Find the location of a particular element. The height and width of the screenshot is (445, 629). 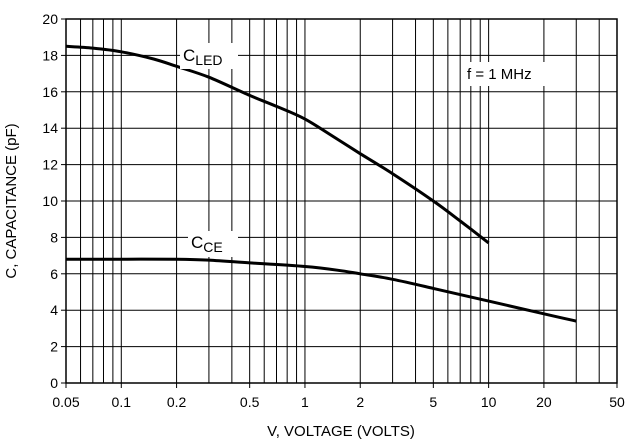

y-tick-label: 8 is located at coordinates (54, 237).